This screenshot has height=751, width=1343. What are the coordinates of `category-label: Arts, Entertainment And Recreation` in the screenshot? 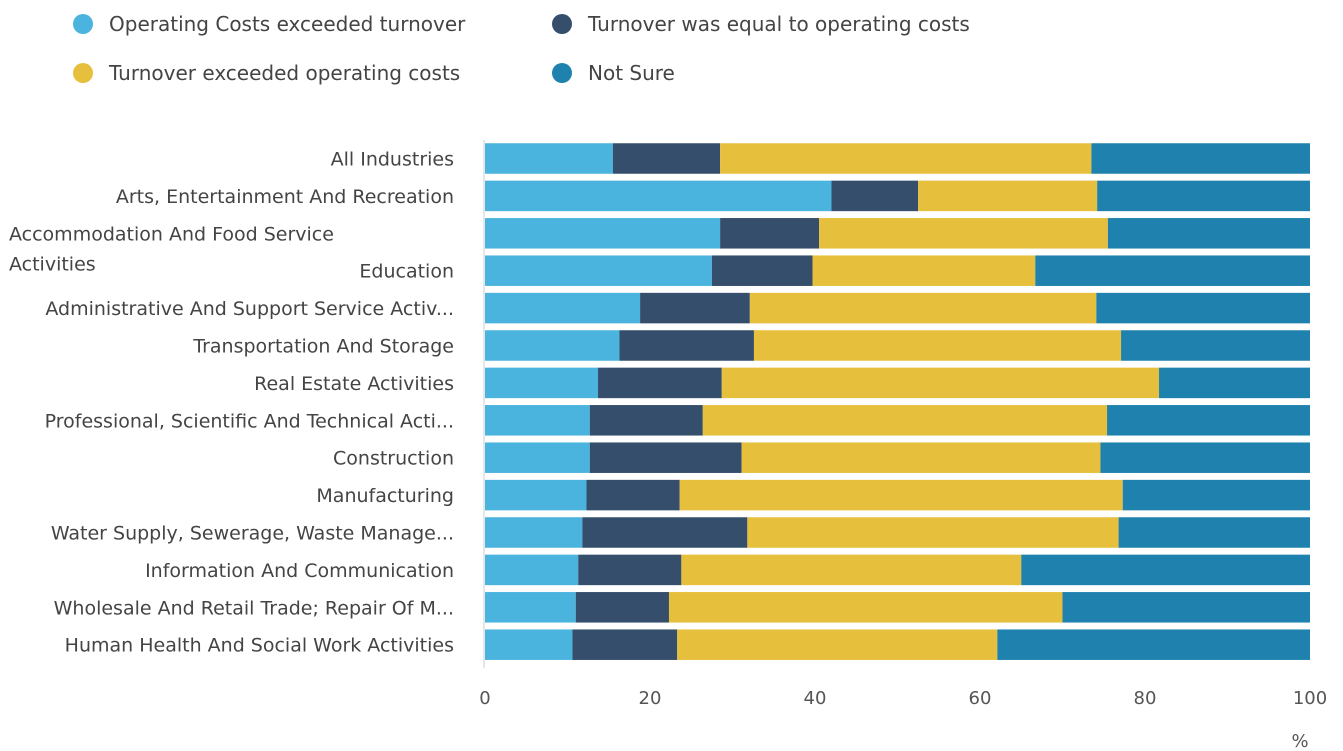 It's located at (285, 197).